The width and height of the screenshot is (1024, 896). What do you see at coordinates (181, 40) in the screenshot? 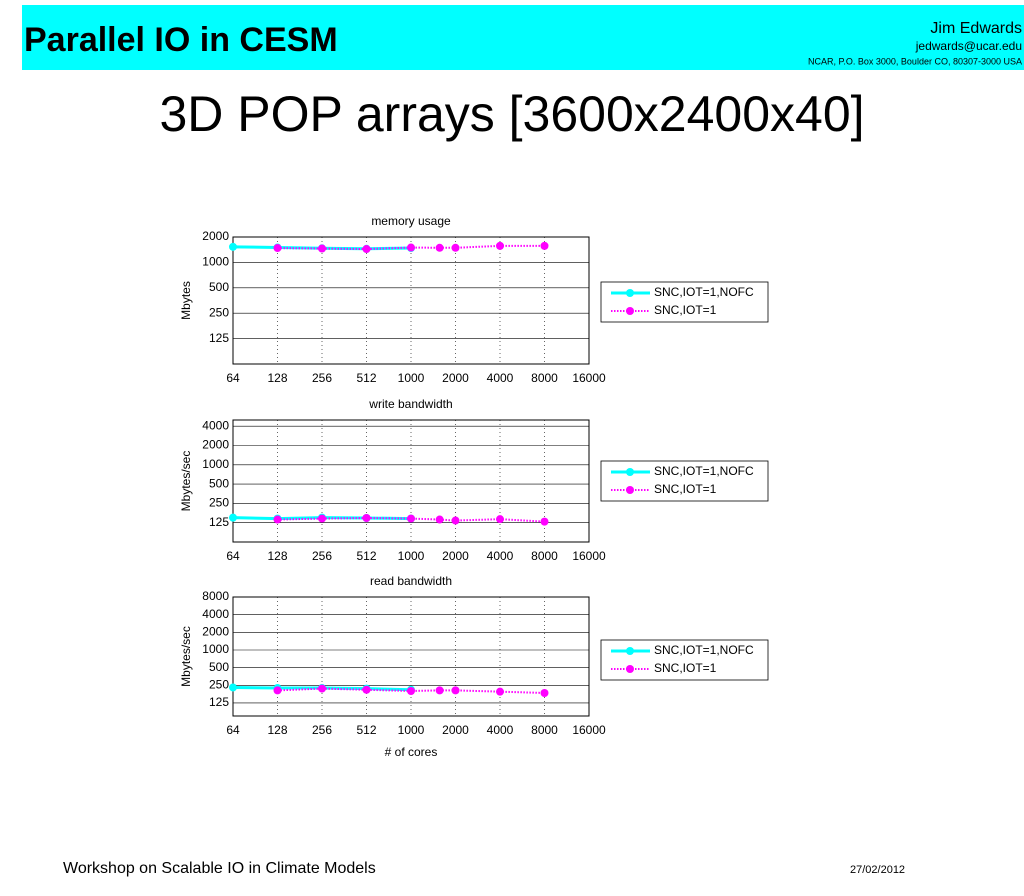
I see `header-title: Parallel IO in CESM` at bounding box center [181, 40].